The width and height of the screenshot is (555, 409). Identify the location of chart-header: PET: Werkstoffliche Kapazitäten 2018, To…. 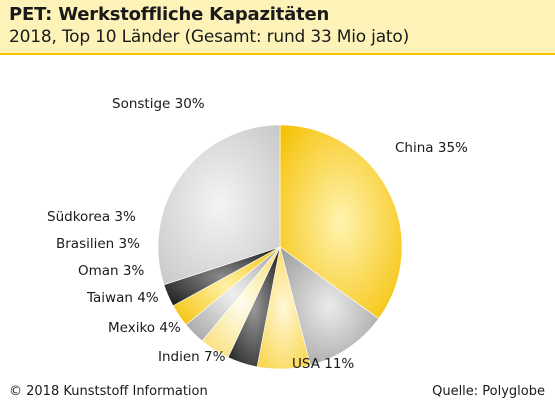
(277, 27).